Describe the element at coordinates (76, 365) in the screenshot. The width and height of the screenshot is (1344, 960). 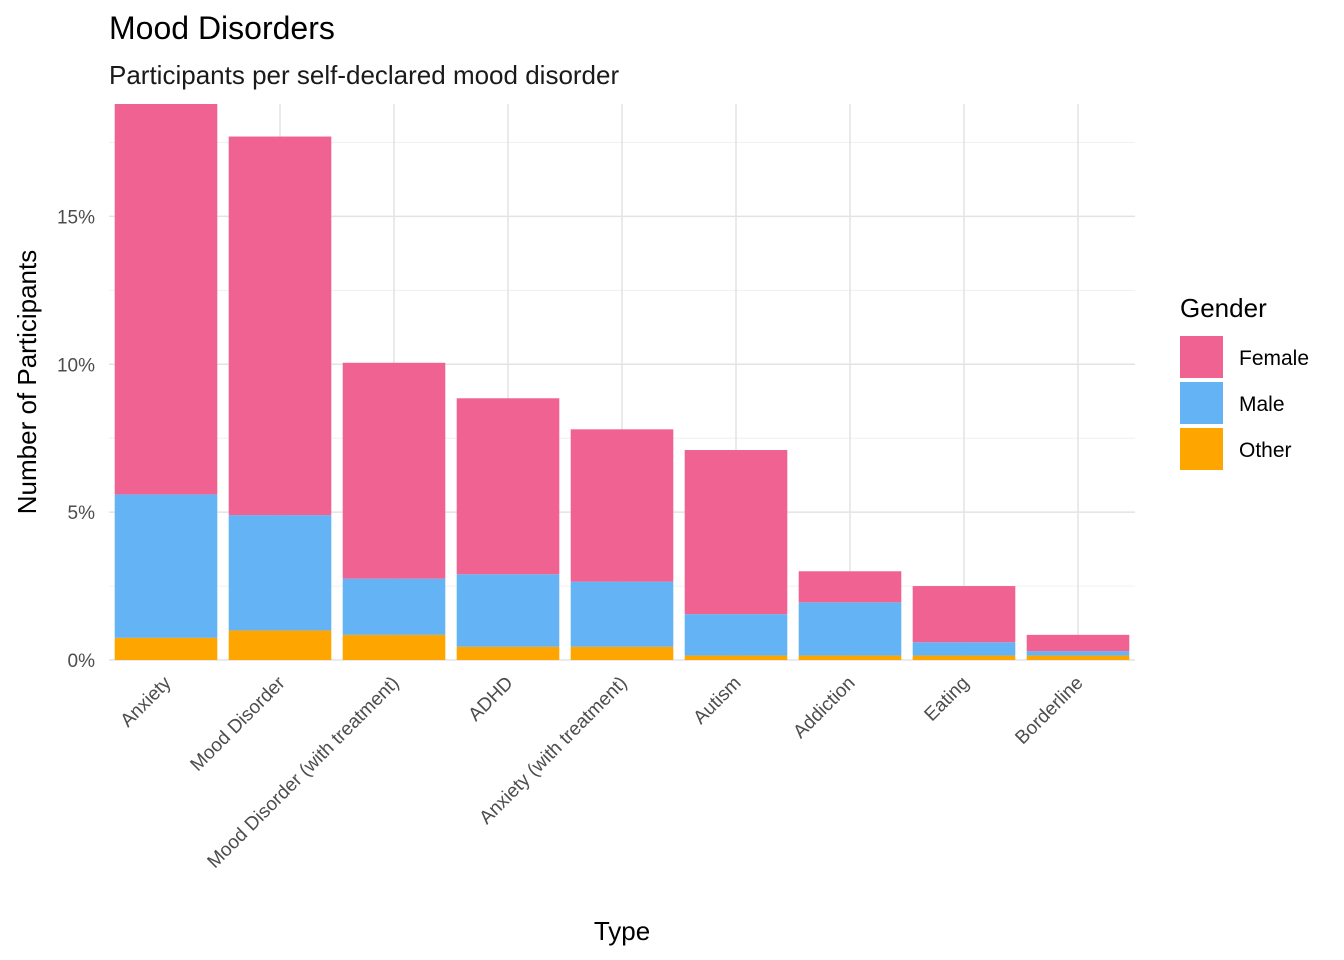
I see `y-tick-label: 10%` at that location.